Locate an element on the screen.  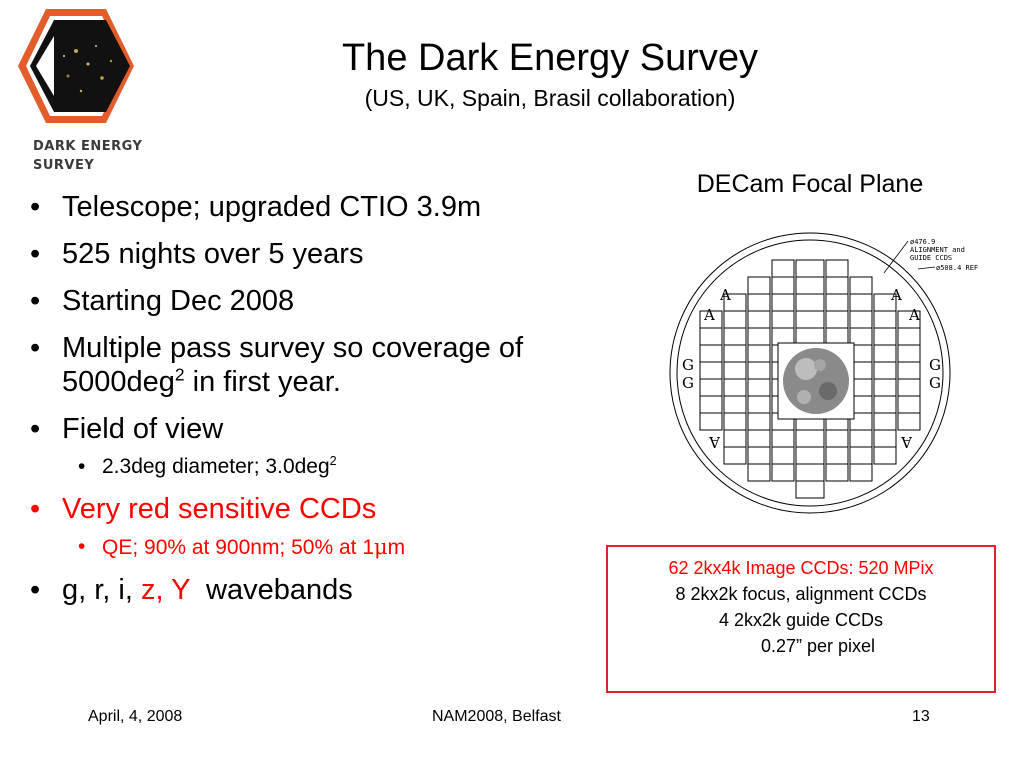
bullet-wavebands: g, r, i, z, Y wavebands is located at coordinates (330, 590).